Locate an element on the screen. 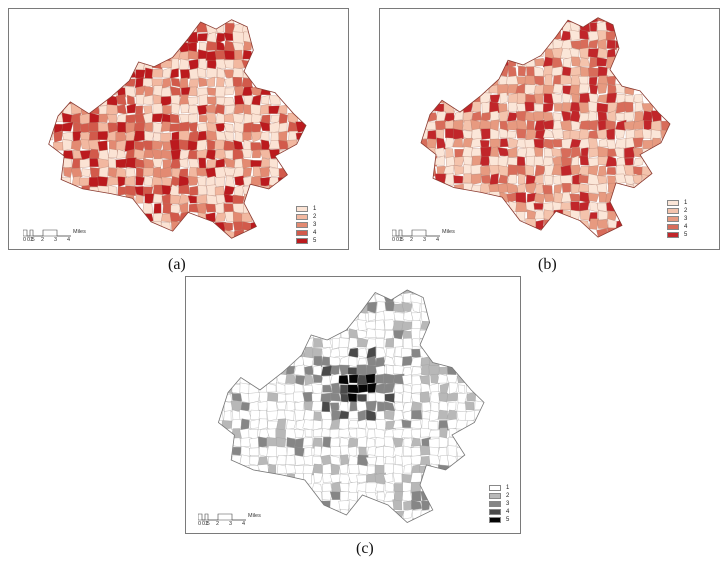 The image size is (726, 565). legend-c: 1 2 3 4 5 is located at coordinates (499, 504).